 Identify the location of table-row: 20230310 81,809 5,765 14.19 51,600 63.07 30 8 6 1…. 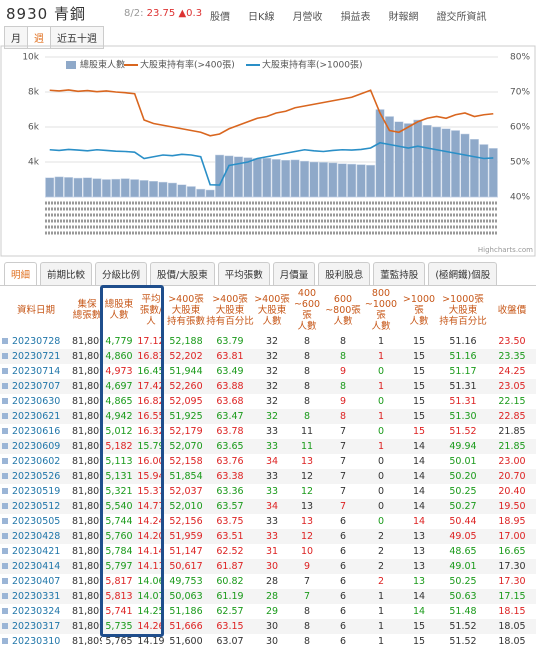
(268, 641).